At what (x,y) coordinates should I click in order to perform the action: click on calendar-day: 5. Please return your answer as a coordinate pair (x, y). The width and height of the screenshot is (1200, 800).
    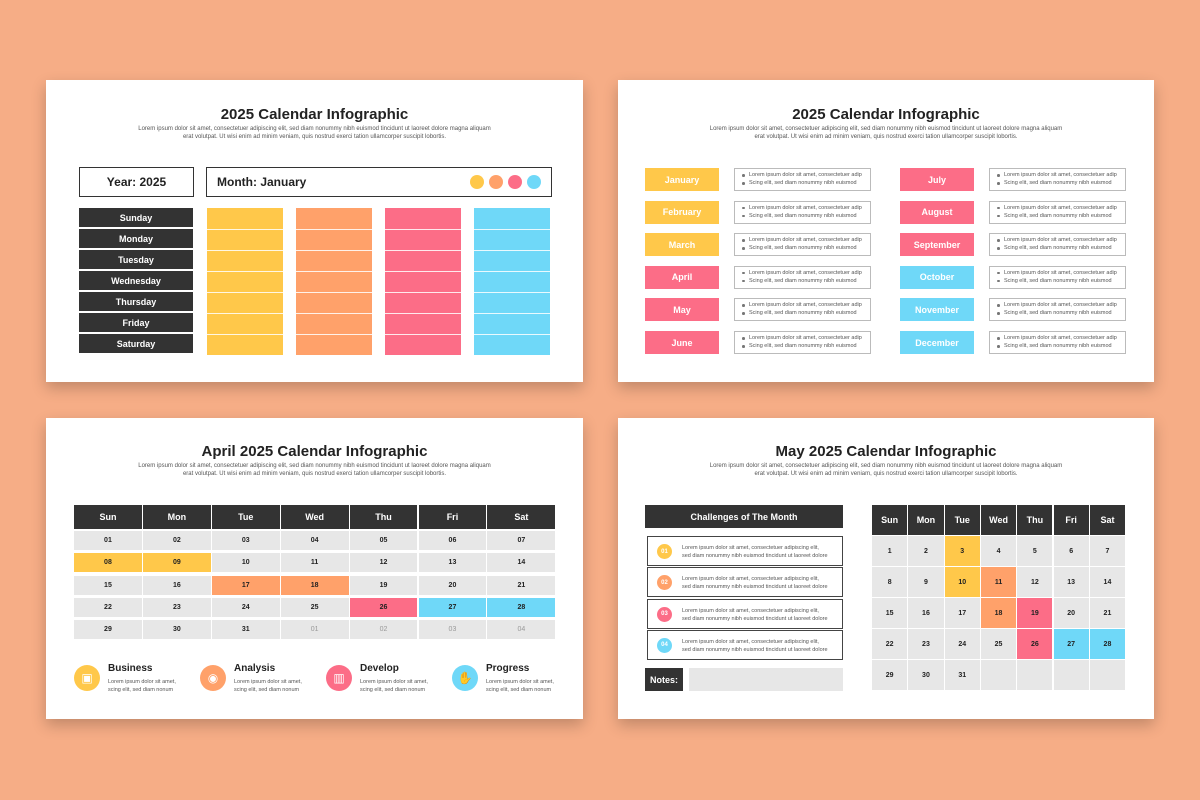
    Looking at the image, I should click on (1035, 551).